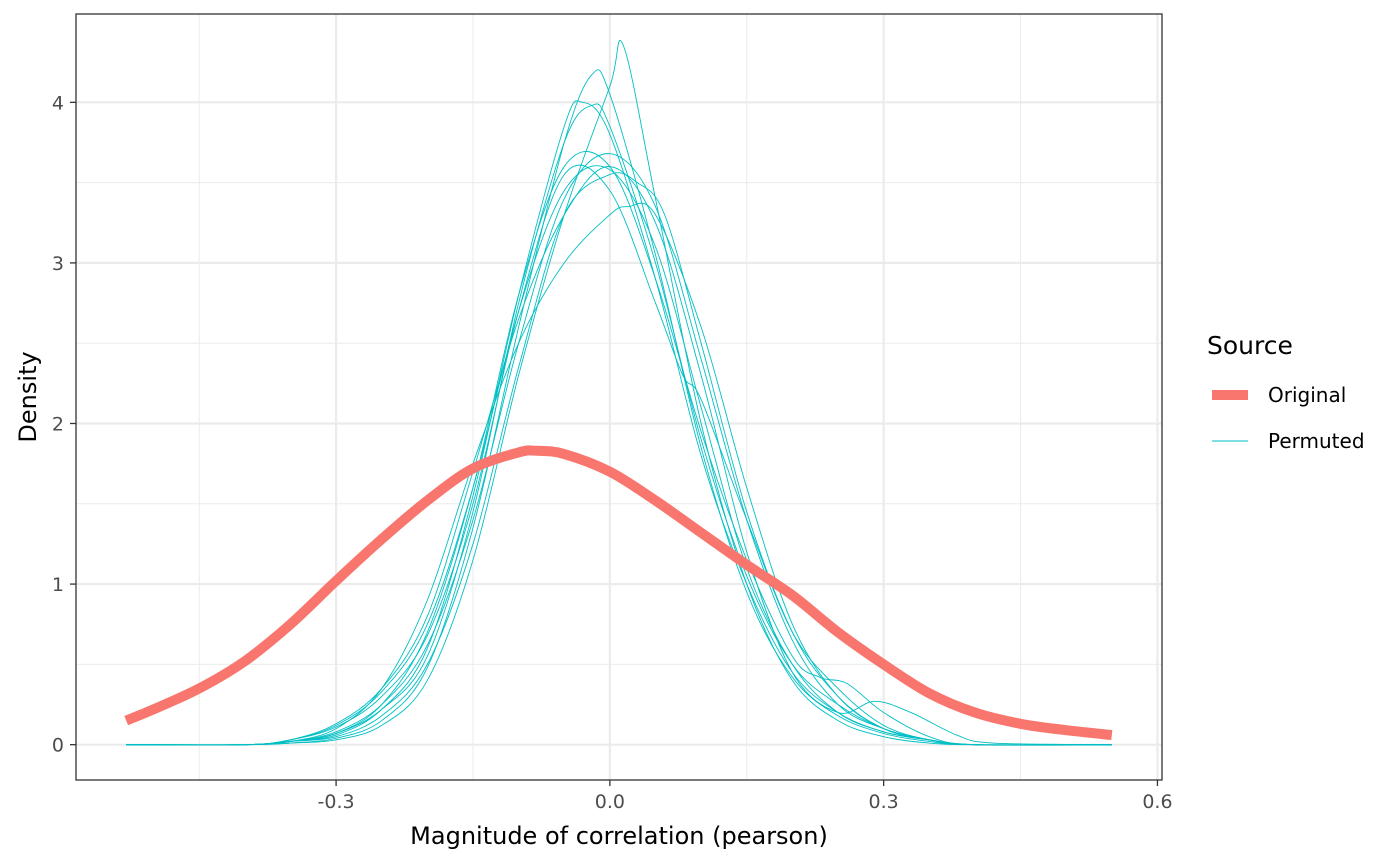  I want to click on y-tick-label: 3, so click(58, 264).